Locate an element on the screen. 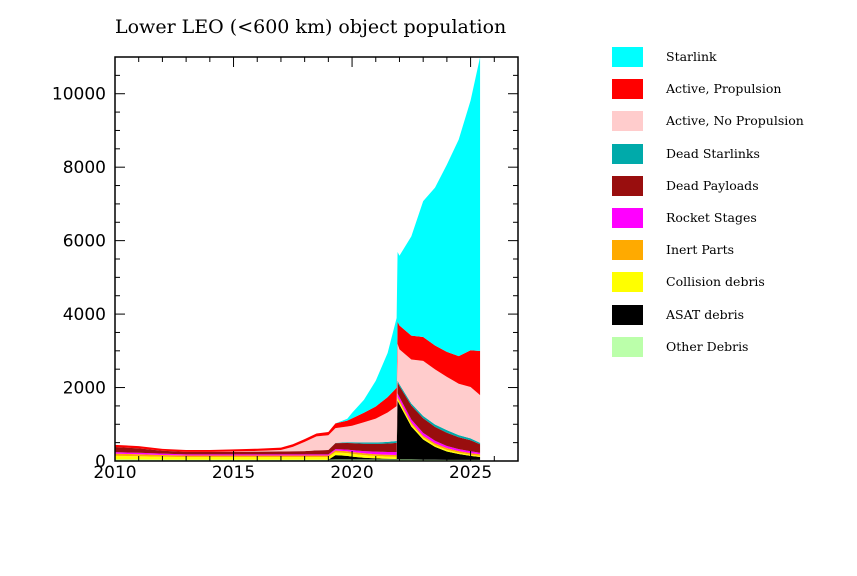 This screenshot has width=857, height=576. legend-label: Collision debris is located at coordinates (715, 282).